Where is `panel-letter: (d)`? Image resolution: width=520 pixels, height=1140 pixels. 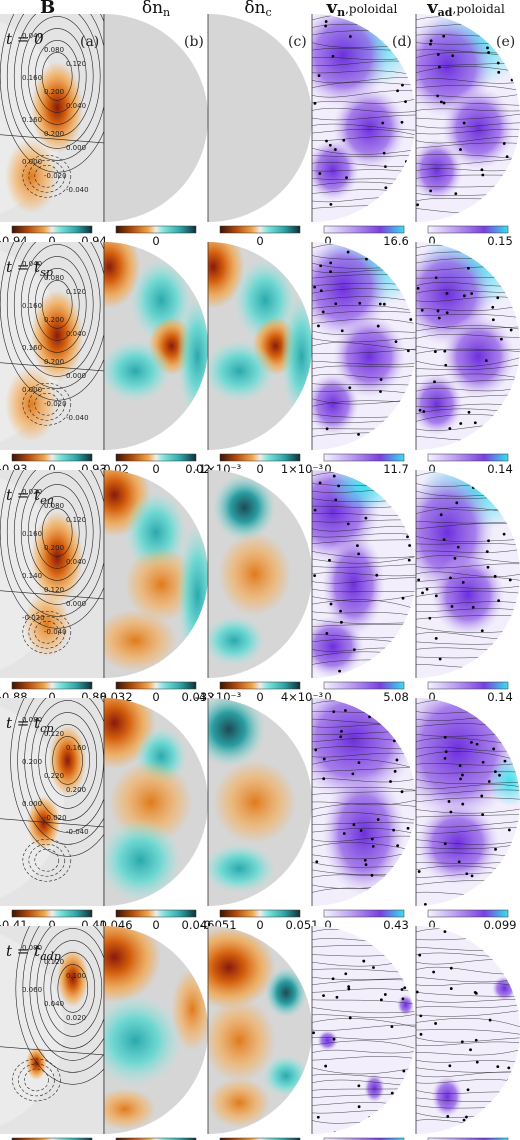 panel-letter: (d) is located at coordinates (402, 42).